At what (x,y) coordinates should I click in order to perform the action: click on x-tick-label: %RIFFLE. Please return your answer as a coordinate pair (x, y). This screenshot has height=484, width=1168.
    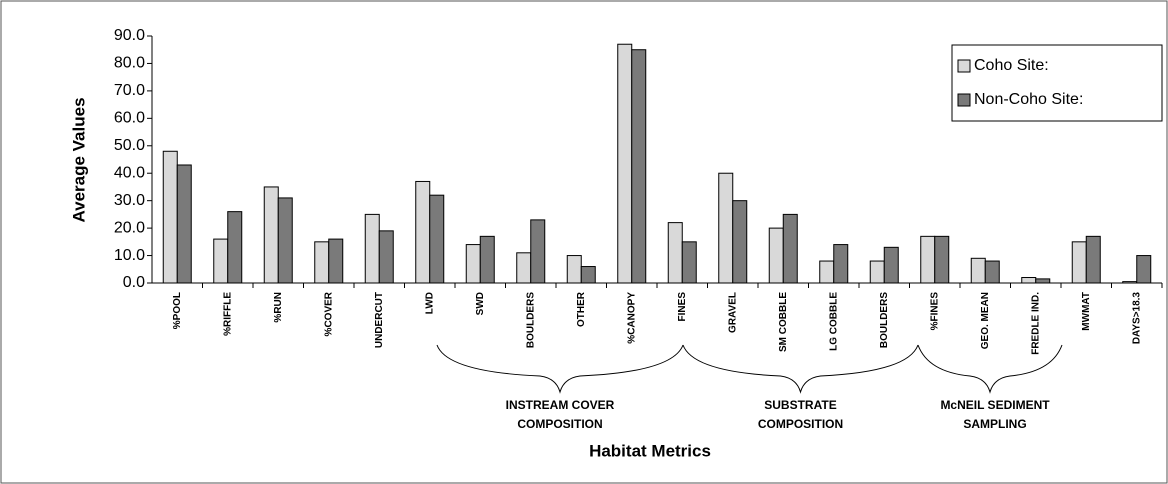
    Looking at the image, I should click on (227, 314).